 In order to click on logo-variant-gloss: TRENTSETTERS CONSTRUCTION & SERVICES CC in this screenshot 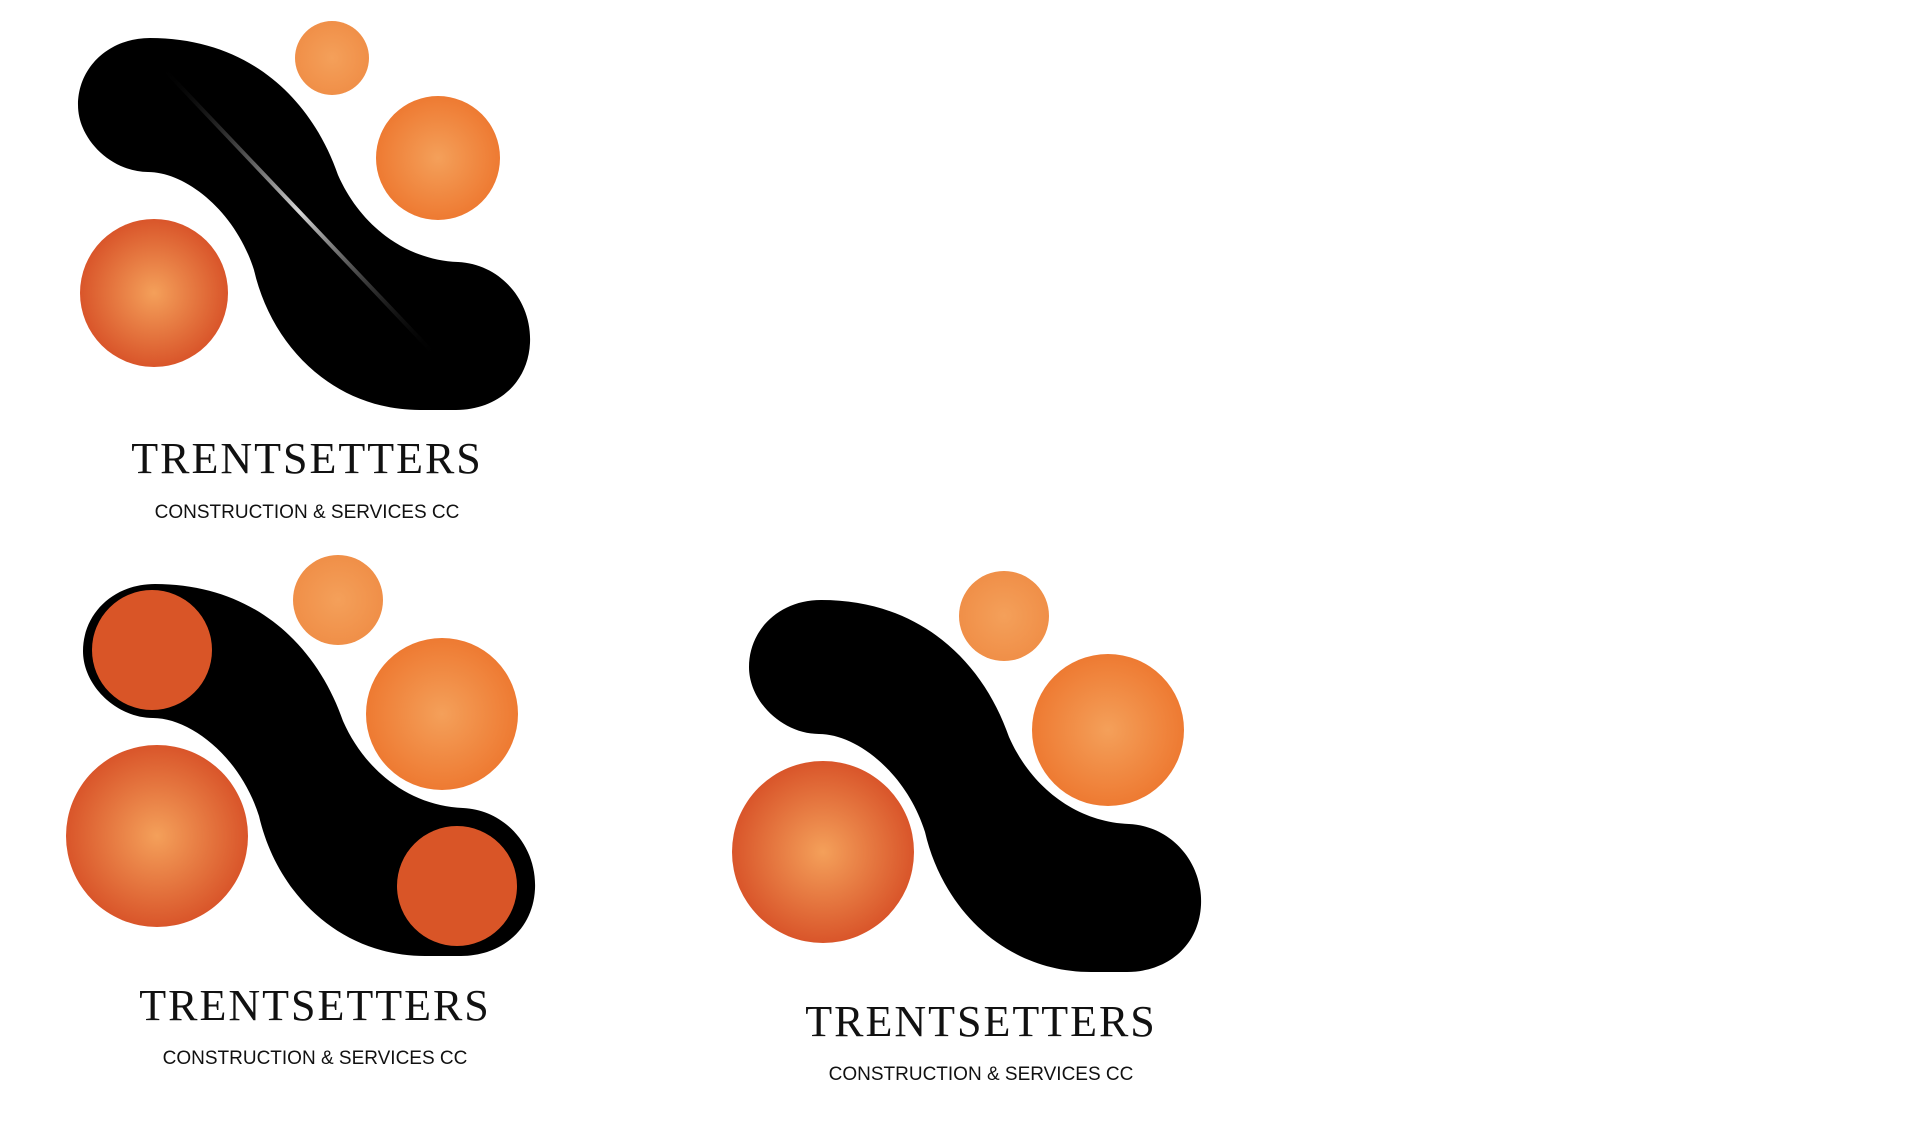, I will do `click(310, 290)`.